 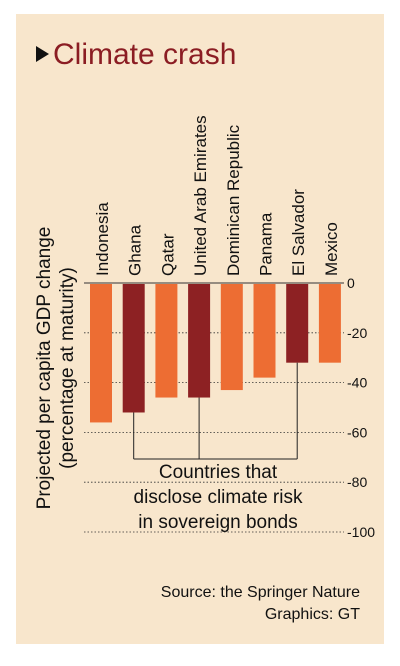 What do you see at coordinates (200, 195) in the screenshot?
I see `category-label: United Arab Emirates` at bounding box center [200, 195].